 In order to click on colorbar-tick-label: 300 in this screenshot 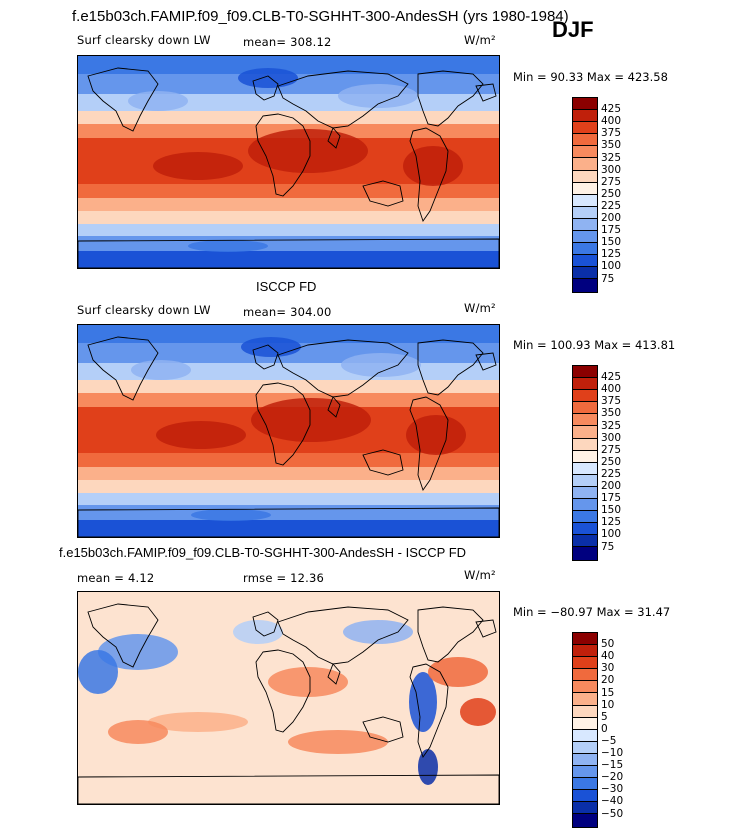, I will do `click(611, 437)`.